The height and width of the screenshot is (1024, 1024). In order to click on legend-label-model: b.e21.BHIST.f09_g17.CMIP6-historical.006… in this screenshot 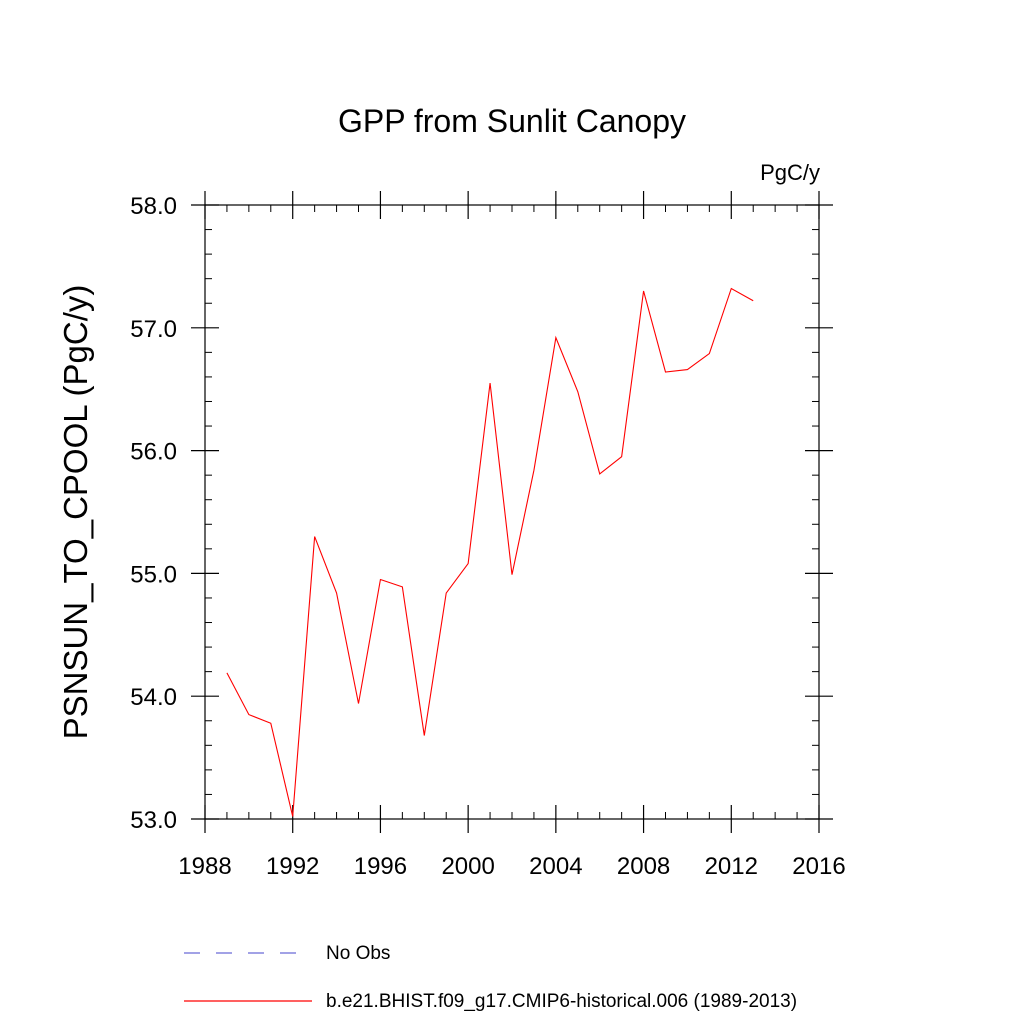, I will do `click(561, 1001)`.